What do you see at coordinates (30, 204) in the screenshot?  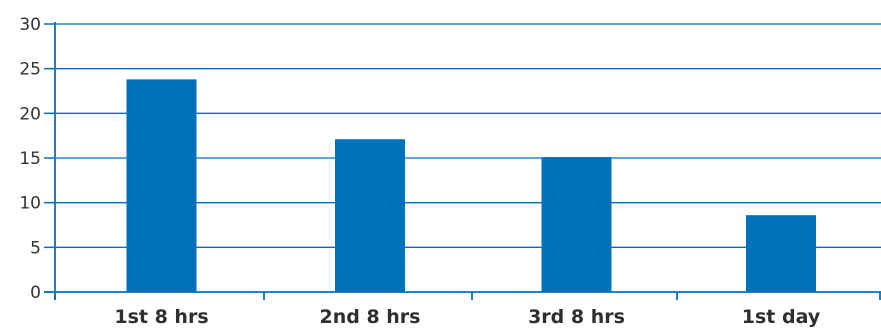 I see `y-tick-label: 10` at bounding box center [30, 204].